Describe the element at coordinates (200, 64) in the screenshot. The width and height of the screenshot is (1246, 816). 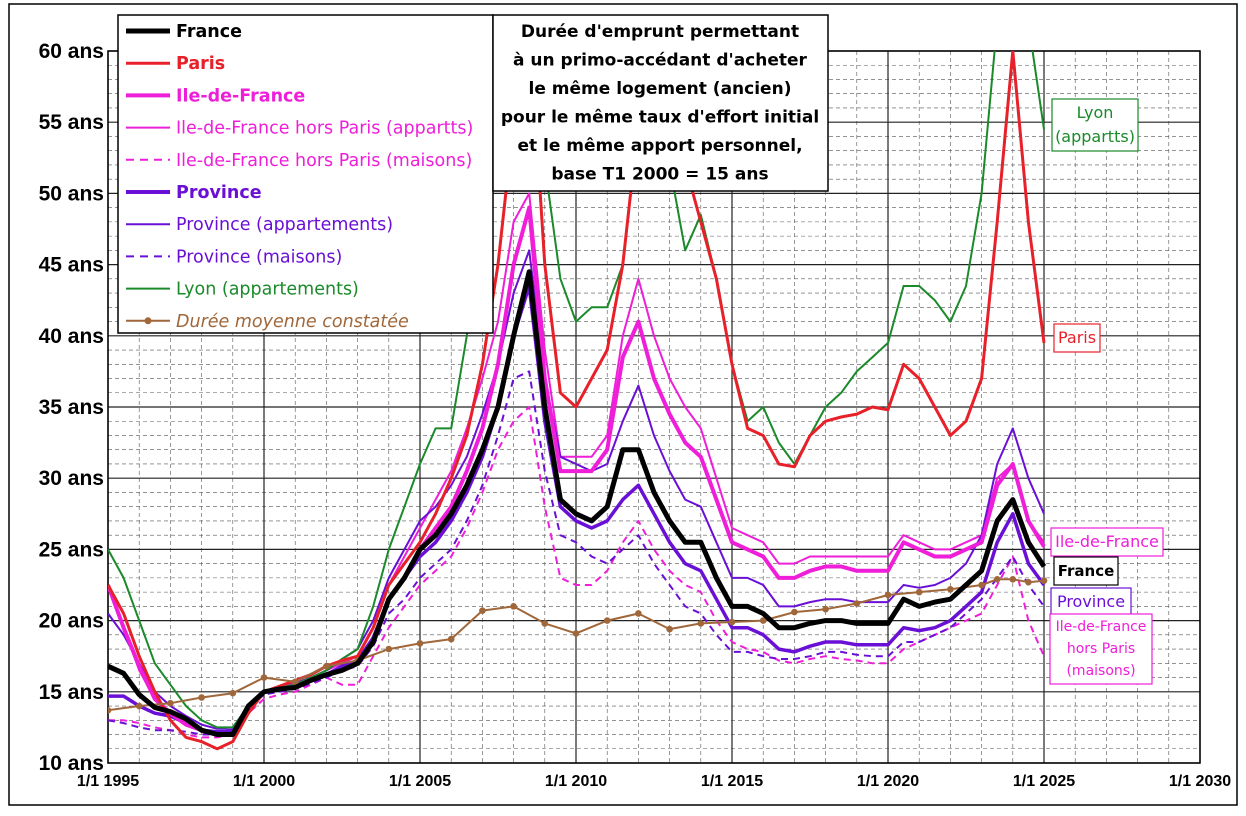
I see `legend-label: Paris` at that location.